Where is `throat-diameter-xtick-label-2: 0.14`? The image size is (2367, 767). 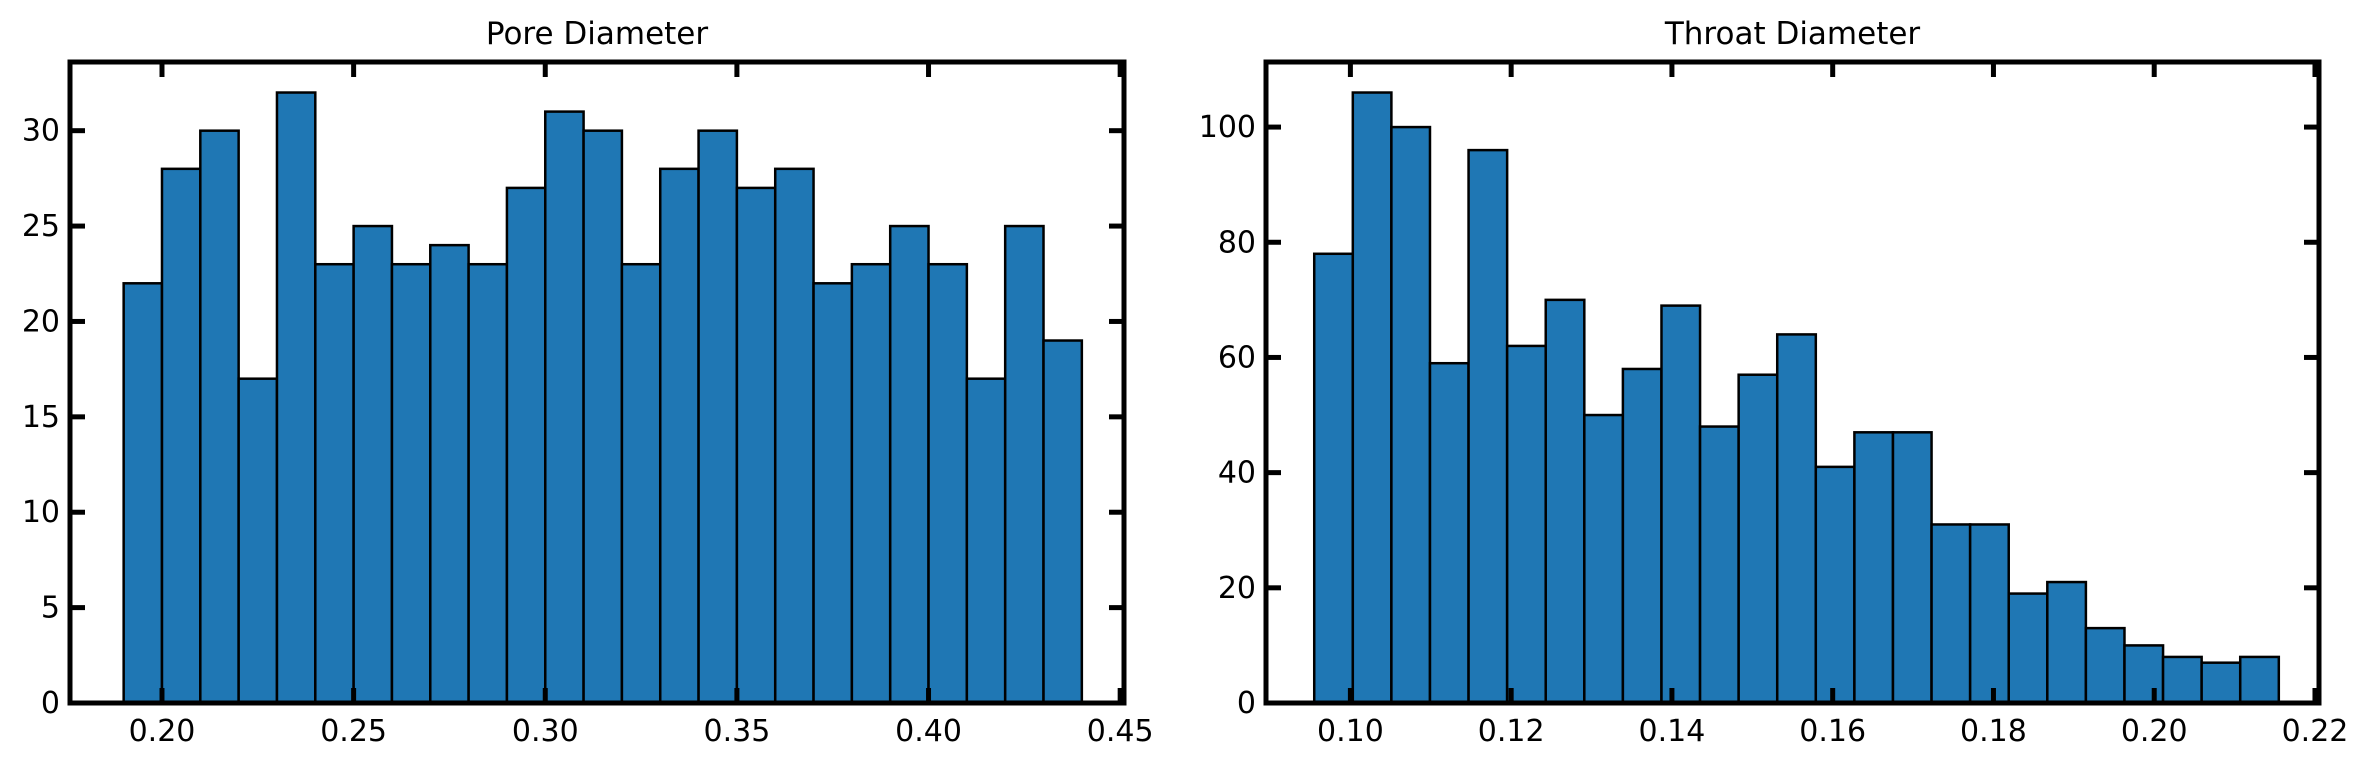 throat-diameter-xtick-label-2: 0.14 is located at coordinates (1672, 731).